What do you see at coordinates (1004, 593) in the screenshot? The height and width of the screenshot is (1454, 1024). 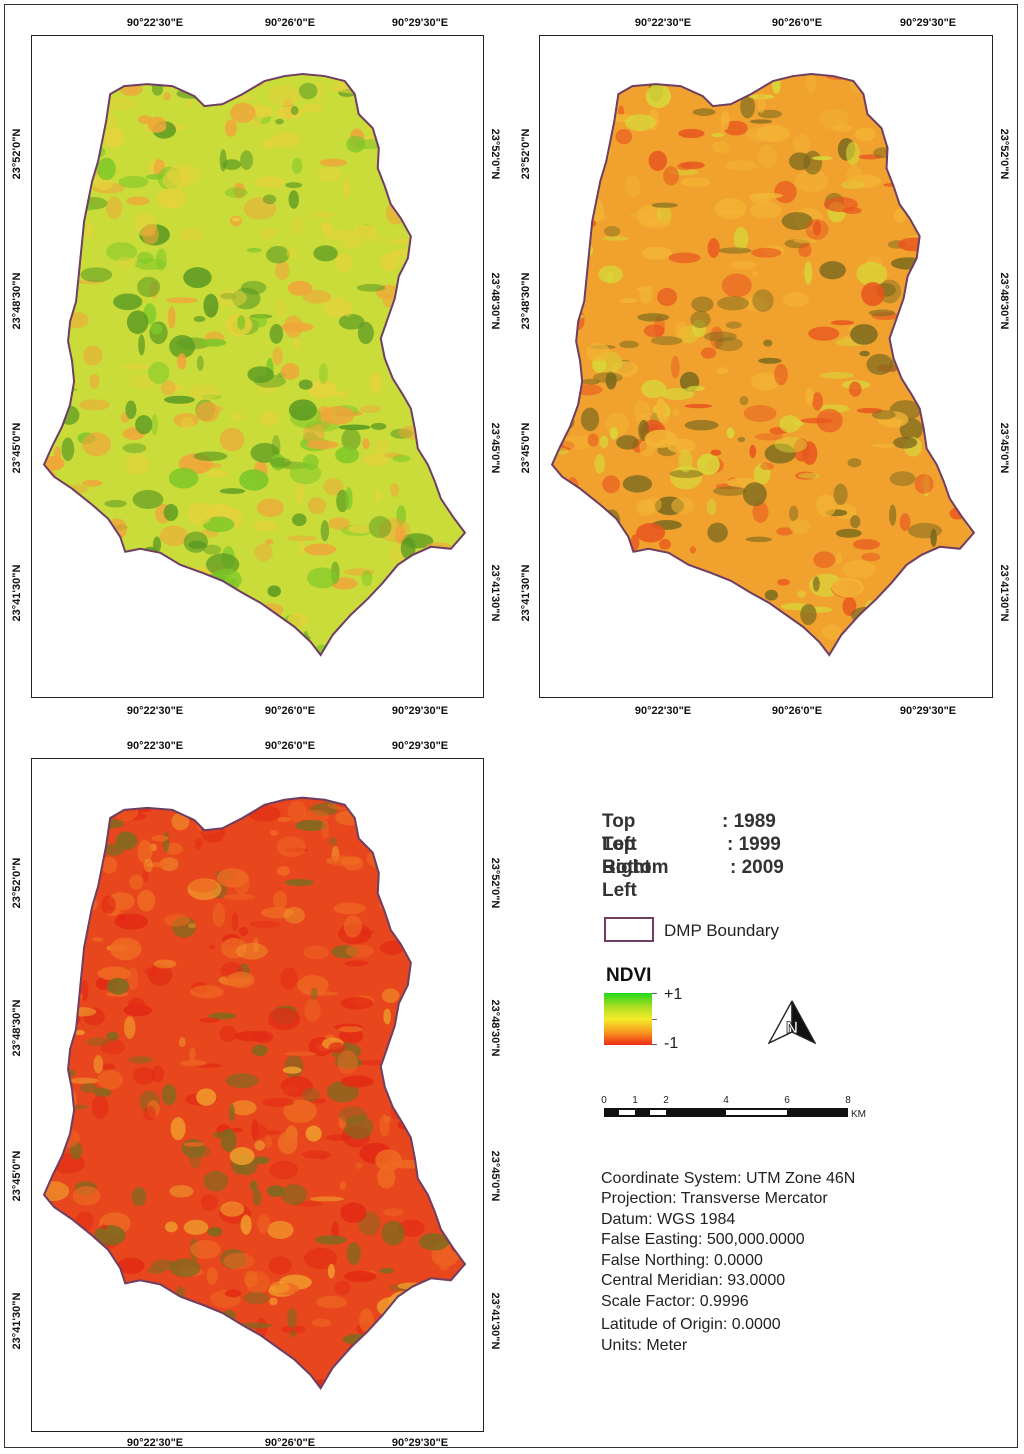 I see `map-1999-right-label: 23°41'30"N` at bounding box center [1004, 593].